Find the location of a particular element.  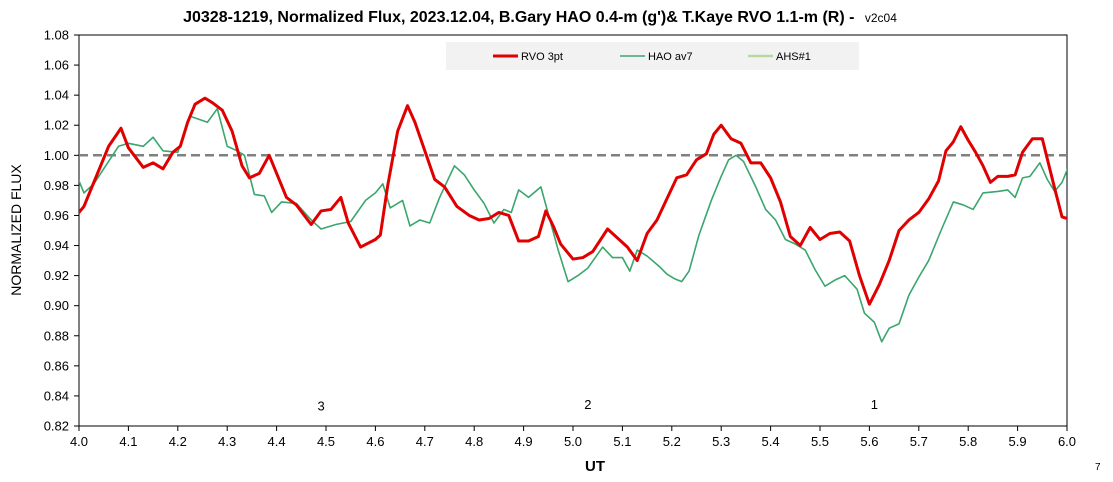

y-tick-label: 0.86 is located at coordinates (56, 365).